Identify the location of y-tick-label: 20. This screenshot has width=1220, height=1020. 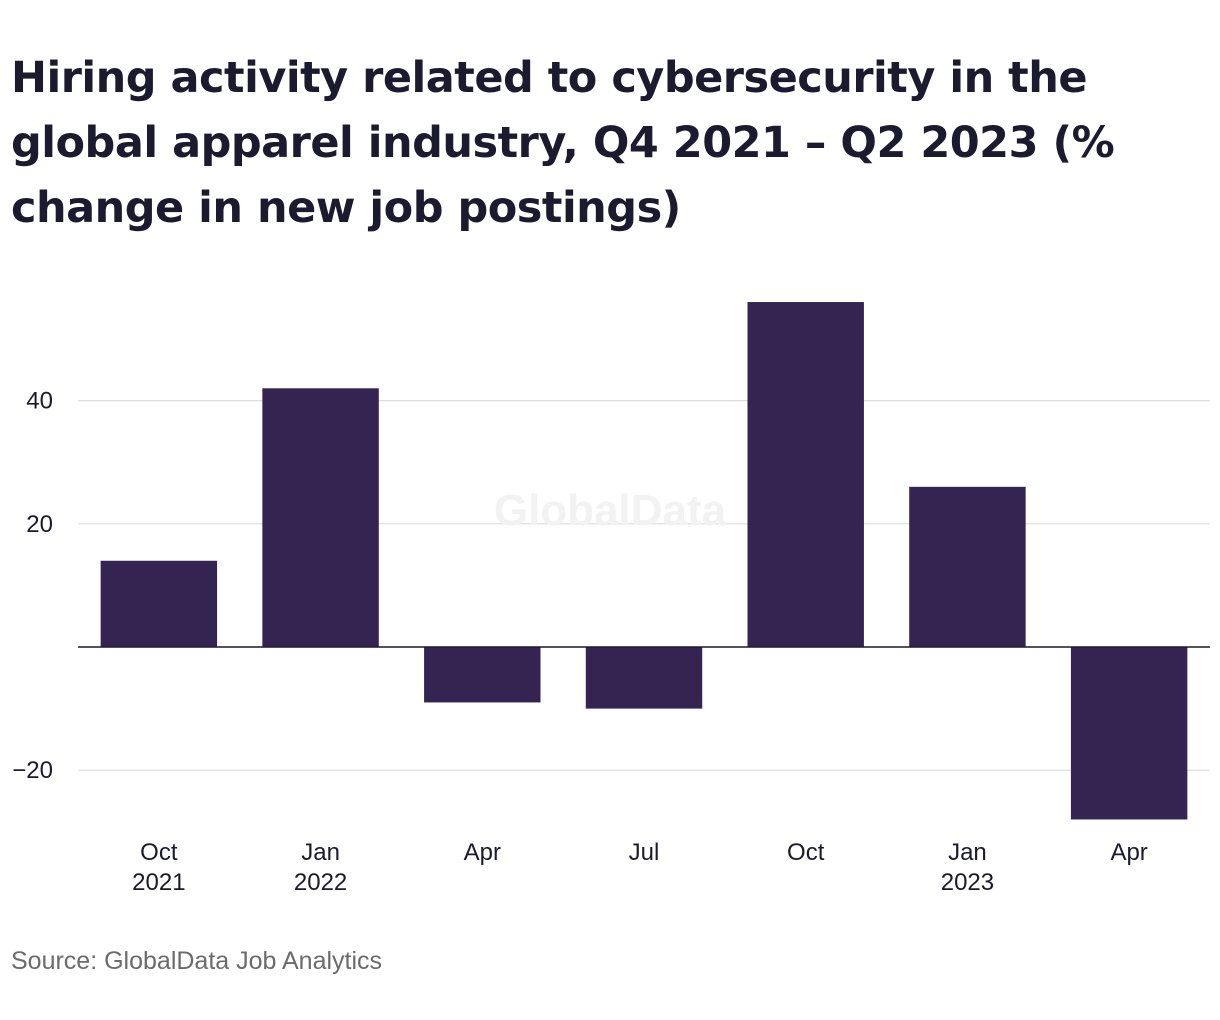
(39, 524).